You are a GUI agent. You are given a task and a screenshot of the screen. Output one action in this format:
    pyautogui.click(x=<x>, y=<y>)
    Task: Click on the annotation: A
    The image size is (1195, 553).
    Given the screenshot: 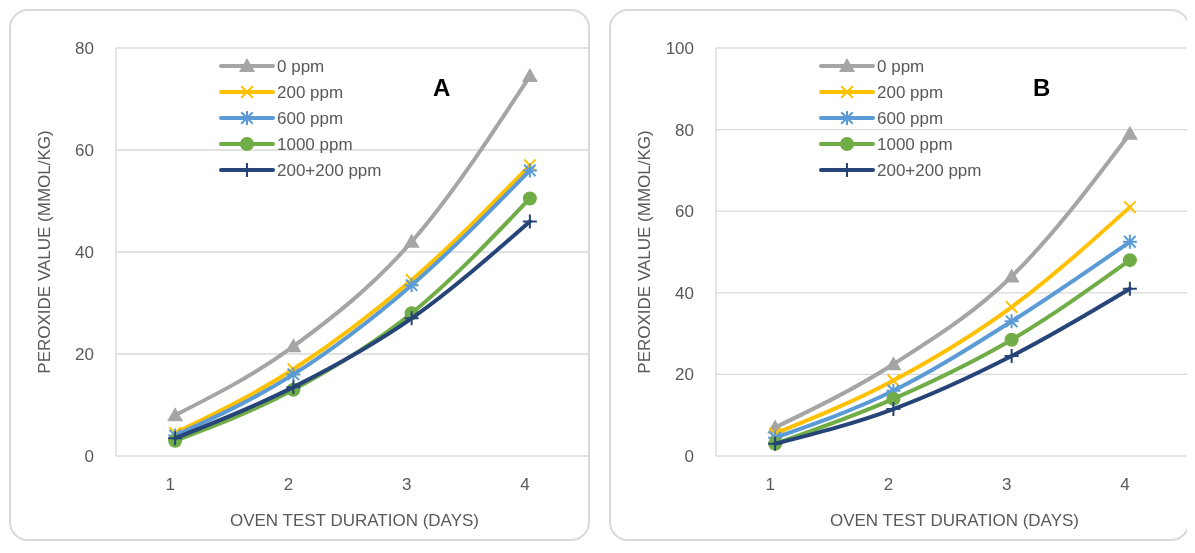 What is the action you would take?
    pyautogui.click(x=442, y=87)
    